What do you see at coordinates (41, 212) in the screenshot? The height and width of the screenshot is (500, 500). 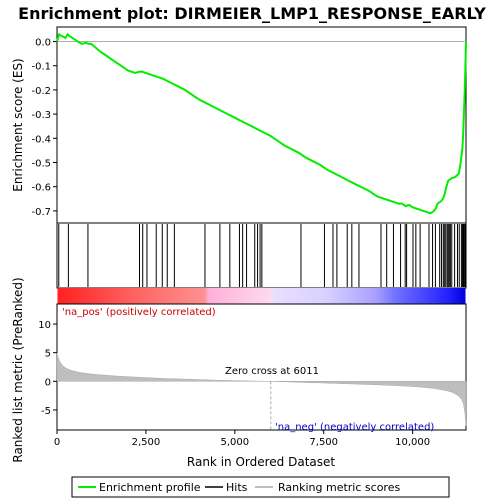 I see `es-y-tick-label: -0.7` at bounding box center [41, 212].